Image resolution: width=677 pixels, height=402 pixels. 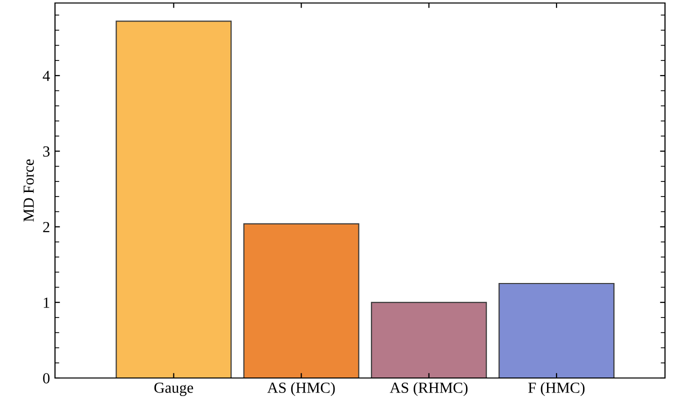 What do you see at coordinates (46, 378) in the screenshot?
I see `y-tick-label: 0` at bounding box center [46, 378].